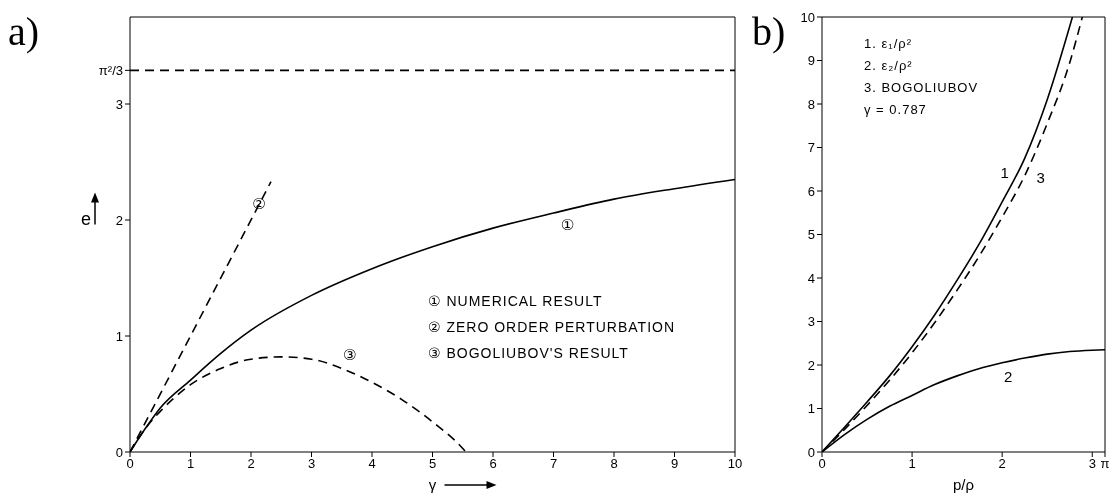 This screenshot has width=1117, height=498. I want to click on x-tick-label: 8, so click(614, 464).